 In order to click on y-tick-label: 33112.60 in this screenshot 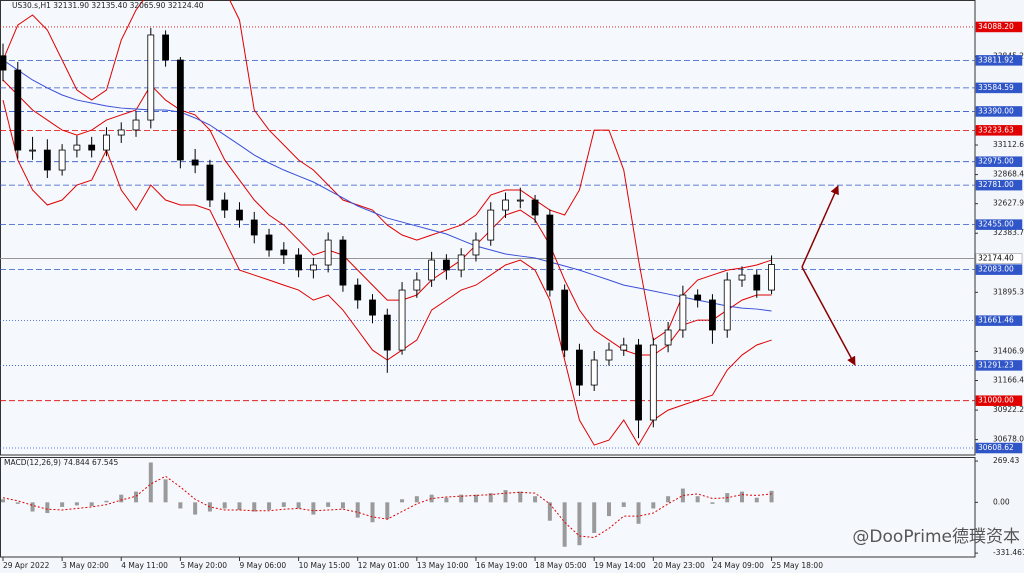, I will do `click(1008, 144)`.